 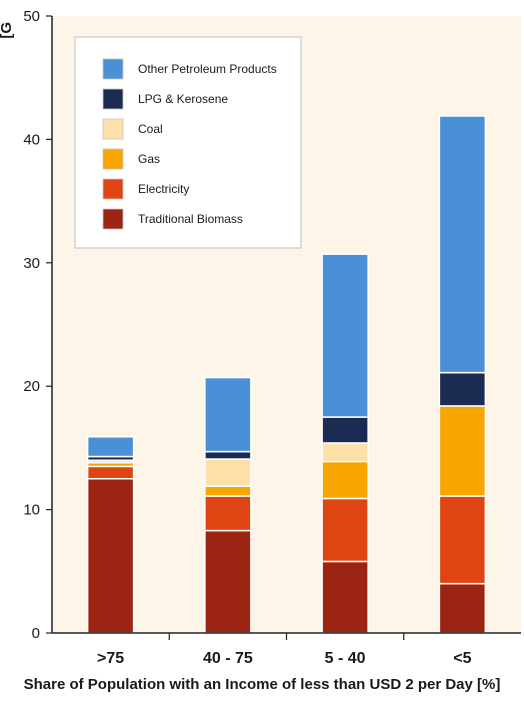 I want to click on y-tick-label: 0, so click(x=36, y=633).